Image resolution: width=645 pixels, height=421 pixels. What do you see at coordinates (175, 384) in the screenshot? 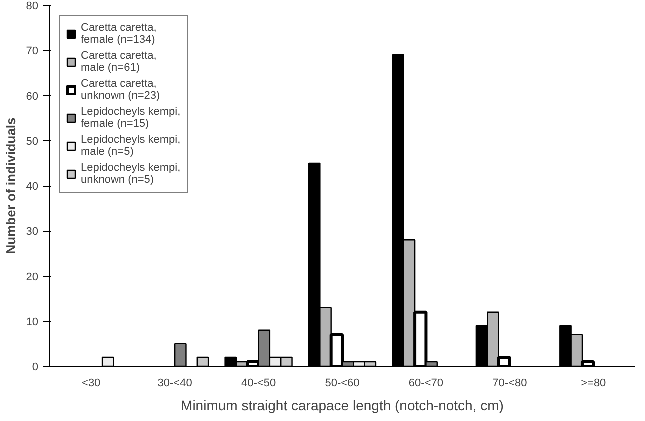
I see `x-tick-label: 30-<40` at bounding box center [175, 384].